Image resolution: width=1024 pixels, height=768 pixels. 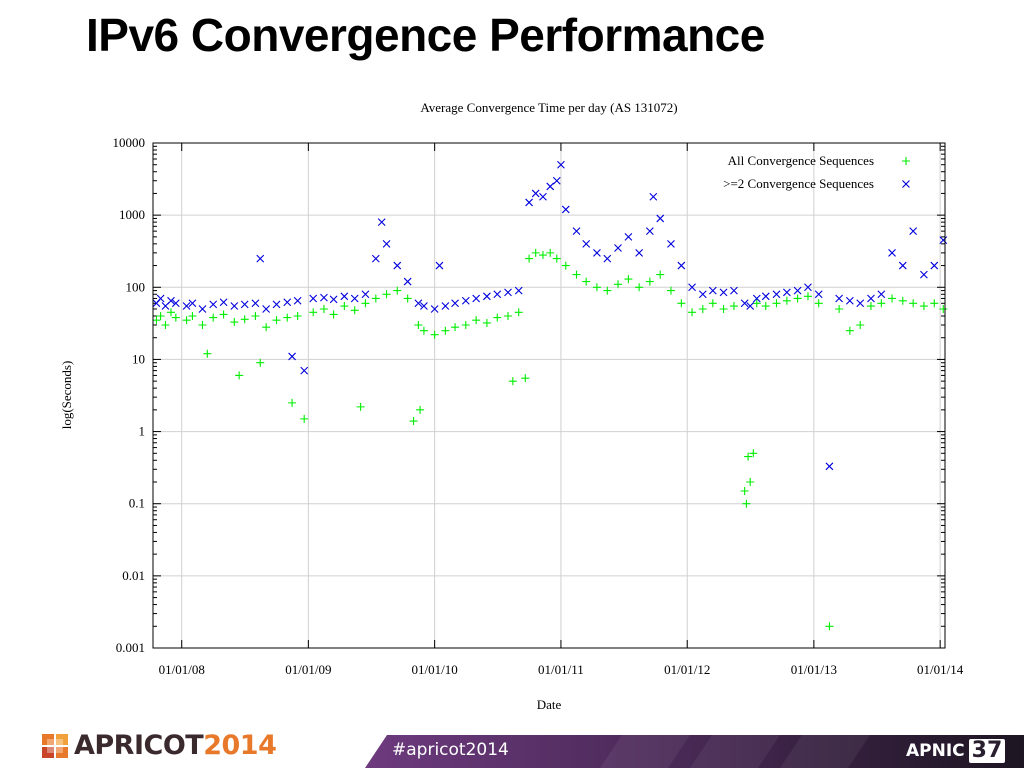 I want to click on y-tick-label: 100, so click(x=136, y=286).